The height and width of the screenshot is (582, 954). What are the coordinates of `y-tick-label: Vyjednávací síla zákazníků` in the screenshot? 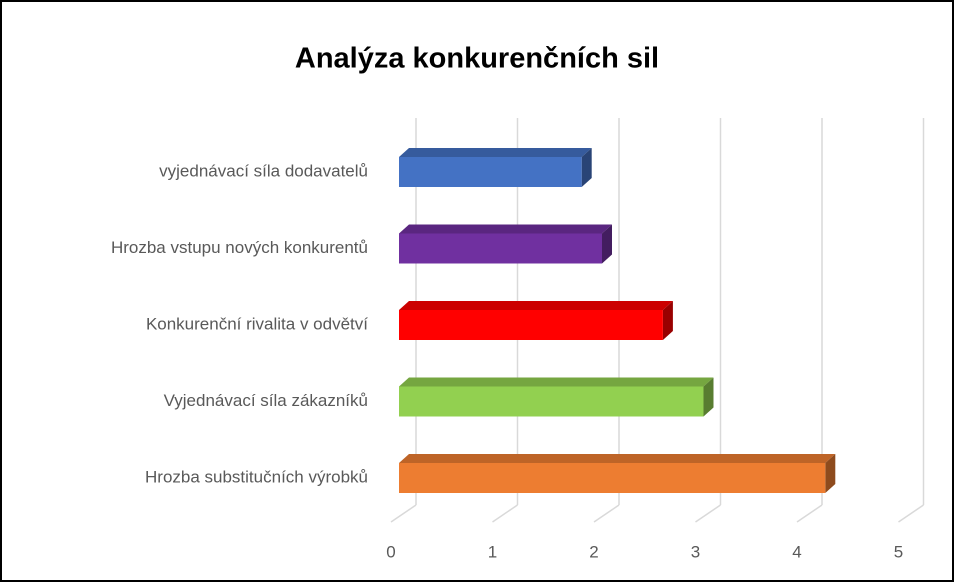 It's located at (266, 400).